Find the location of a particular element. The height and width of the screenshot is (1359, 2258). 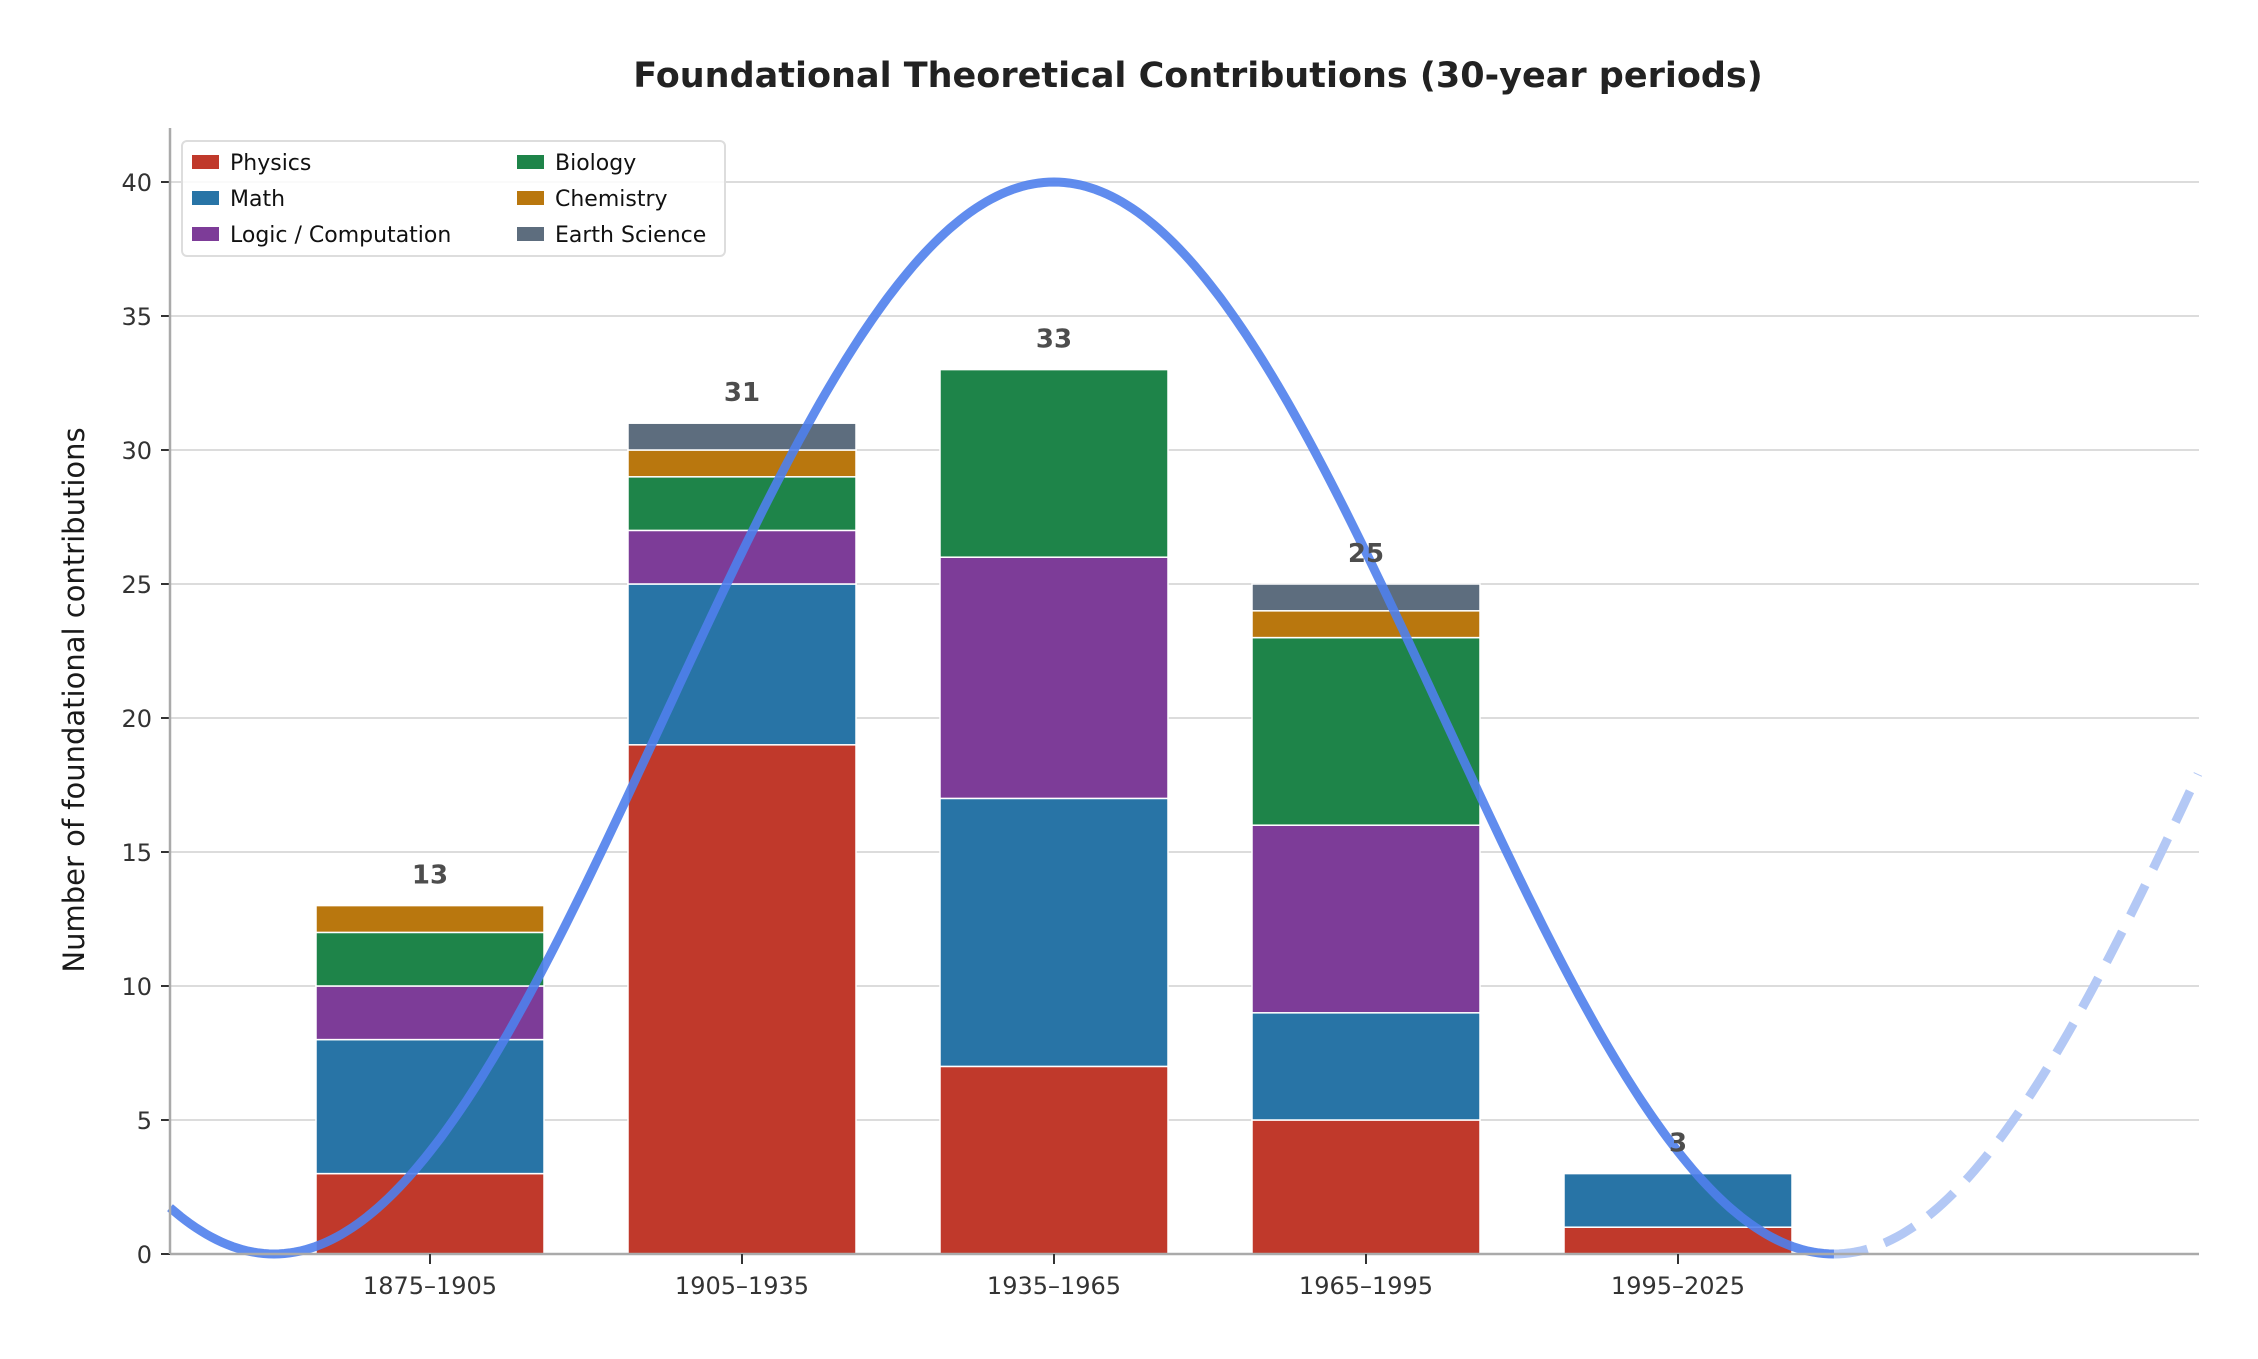

bar-total-label: 25 is located at coordinates (1366, 554).